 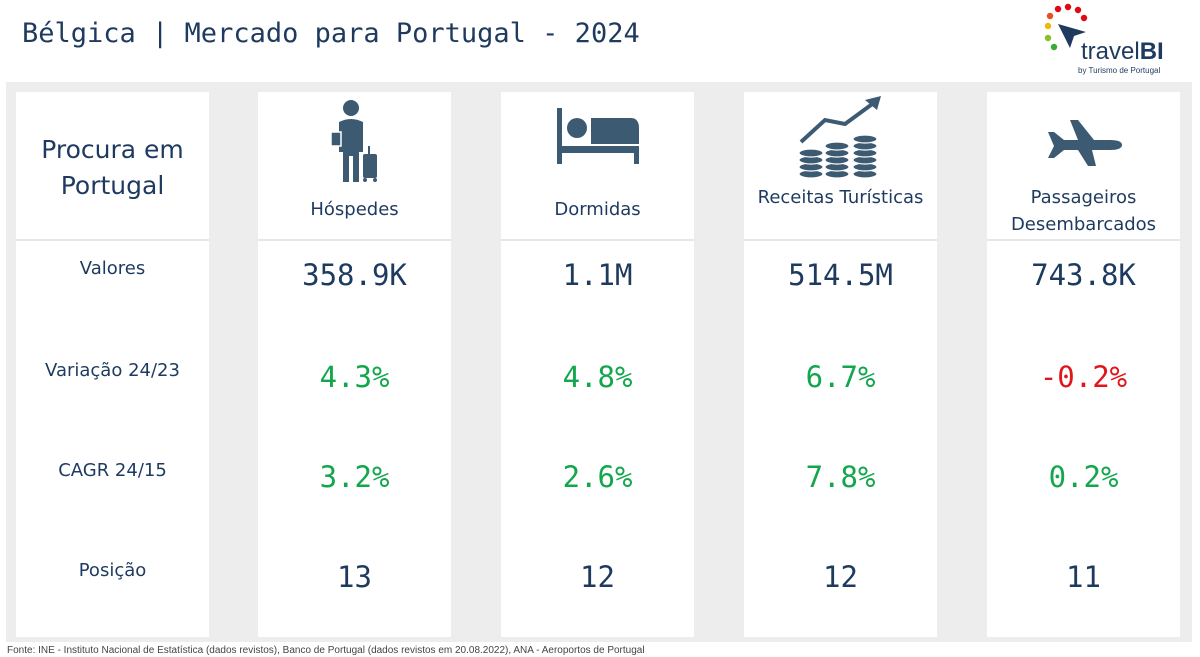 What do you see at coordinates (331, 33) in the screenshot?
I see `page-title: Bélgica | Mercado para Portugal - 2024` at bounding box center [331, 33].